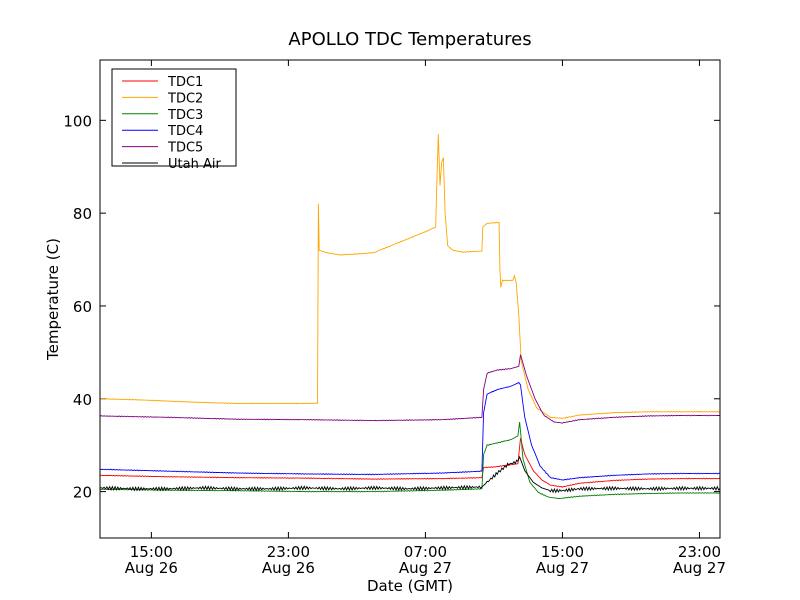 This screenshot has height=600, width=800. I want to click on legend-box, so click(174, 117).